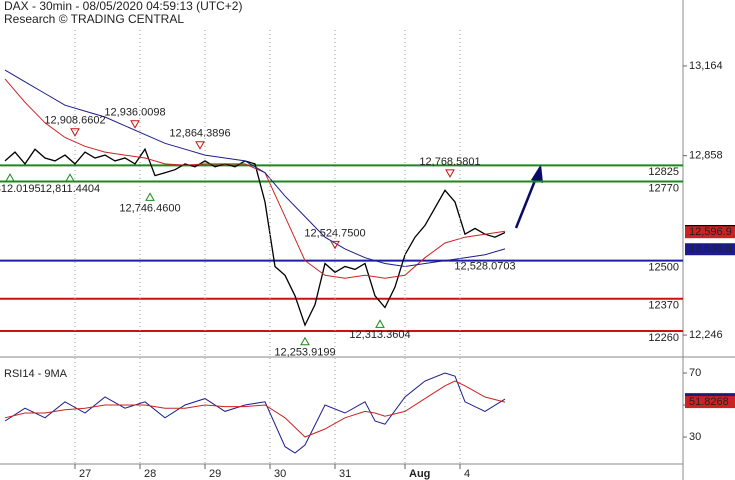 The image size is (735, 480). What do you see at coordinates (20, 189) in the screenshot?
I see `annotation-label: 12,812.0195` at bounding box center [20, 189].